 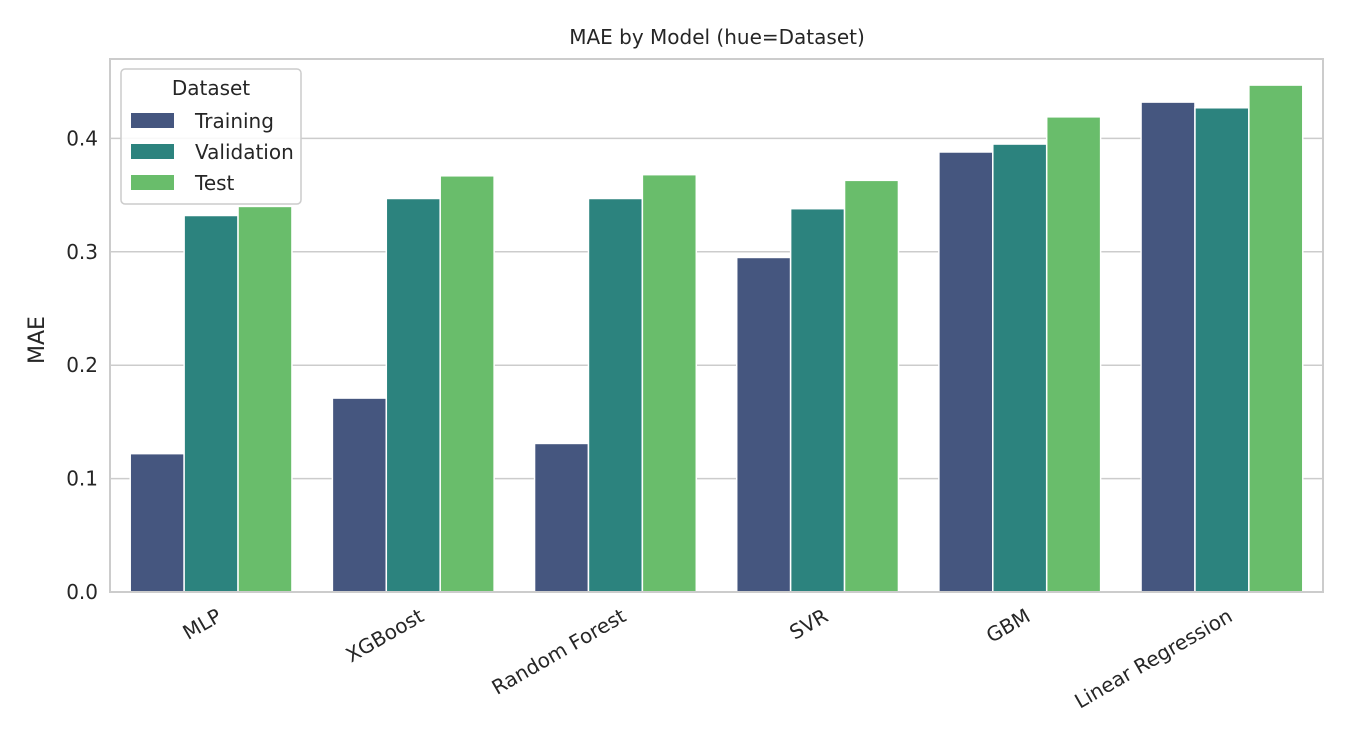 I want to click on y-tick-label: 0.3, so click(x=82, y=252).